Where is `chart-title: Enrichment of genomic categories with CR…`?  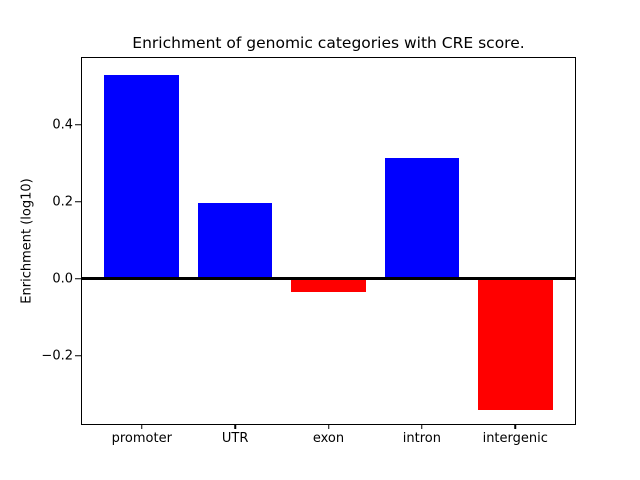
chart-title: Enrichment of genomic categories with CR… is located at coordinates (328, 43).